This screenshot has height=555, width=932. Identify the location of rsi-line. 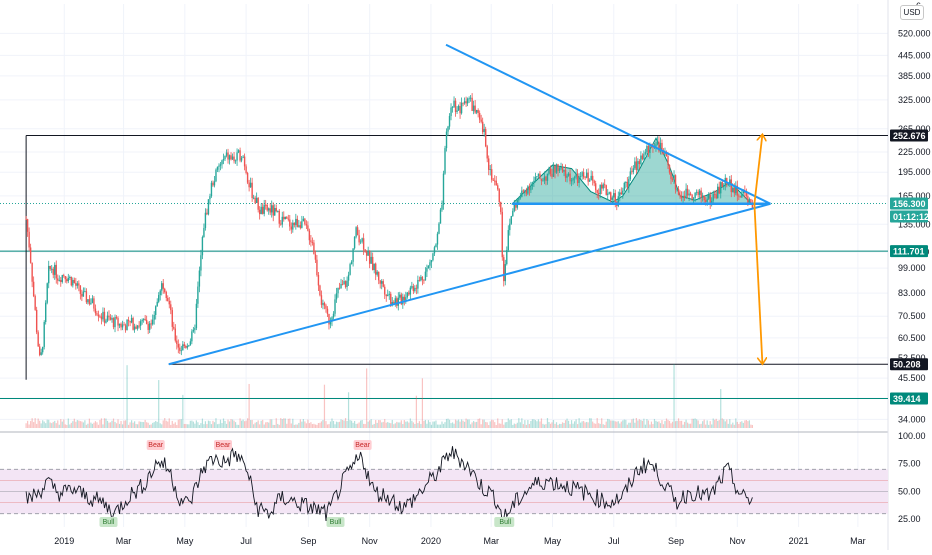
(389, 485).